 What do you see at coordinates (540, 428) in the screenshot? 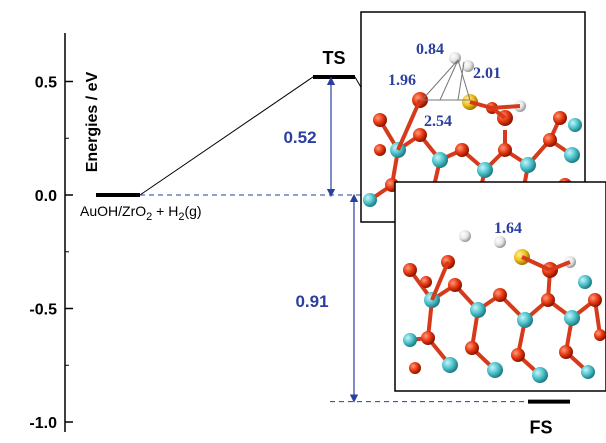
I see `final-state-label: FS` at bounding box center [540, 428].